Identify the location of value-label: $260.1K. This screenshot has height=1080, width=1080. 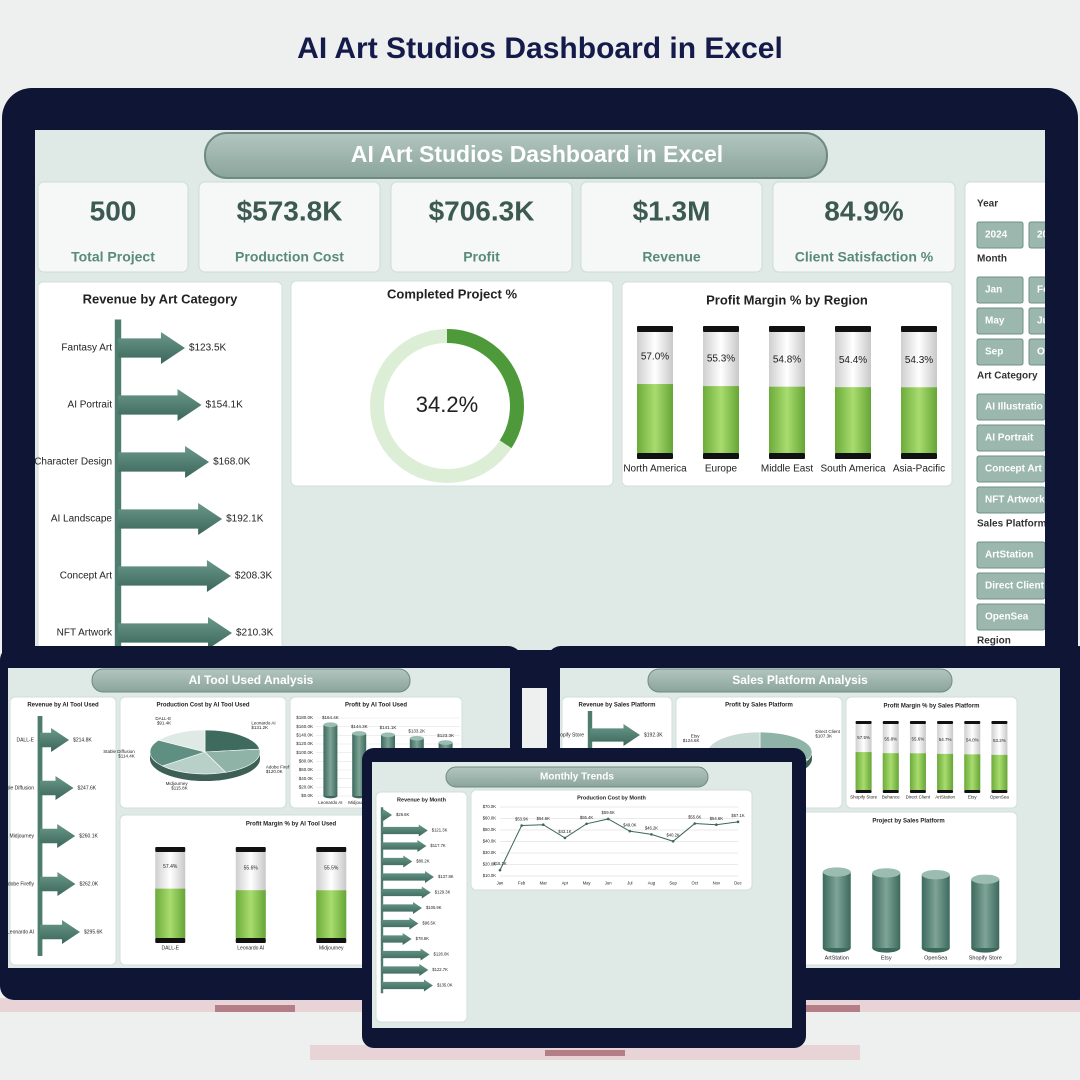
(88, 836).